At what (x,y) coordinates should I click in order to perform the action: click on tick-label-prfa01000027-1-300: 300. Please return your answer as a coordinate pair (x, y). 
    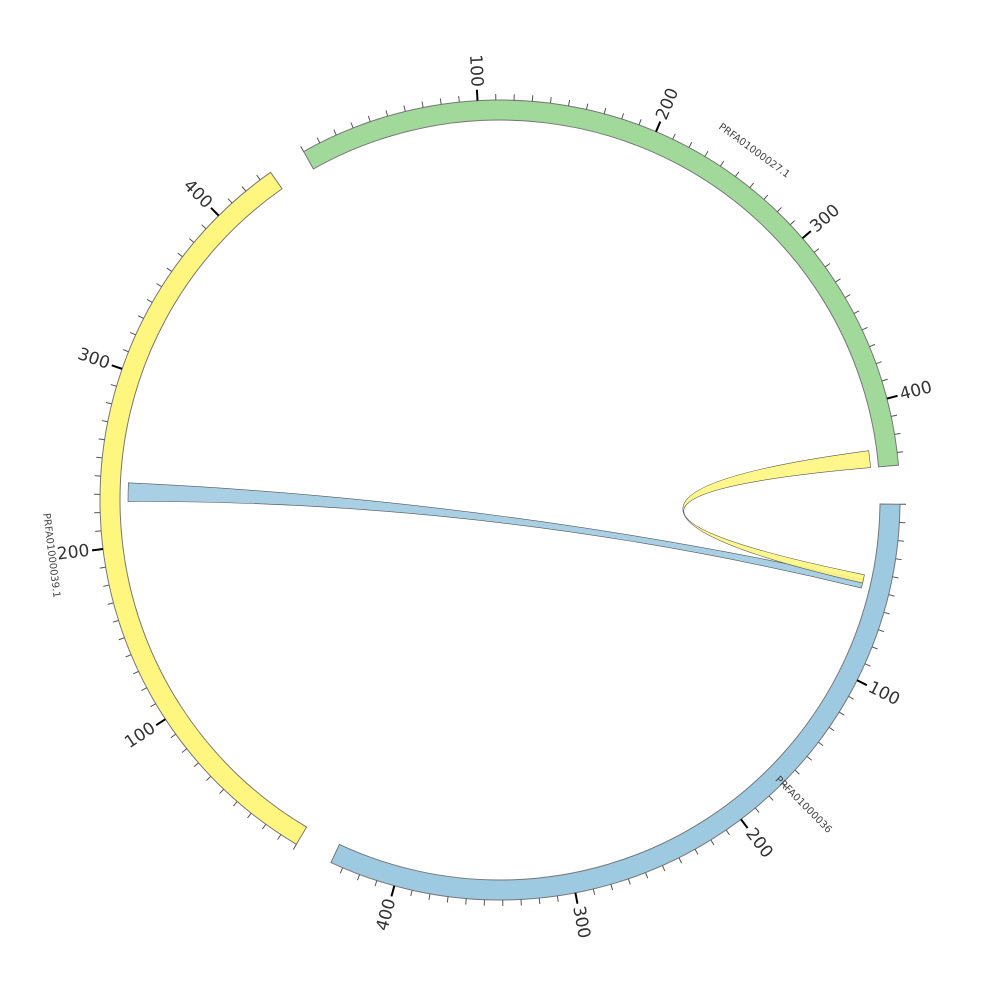
    Looking at the image, I should click on (825, 218).